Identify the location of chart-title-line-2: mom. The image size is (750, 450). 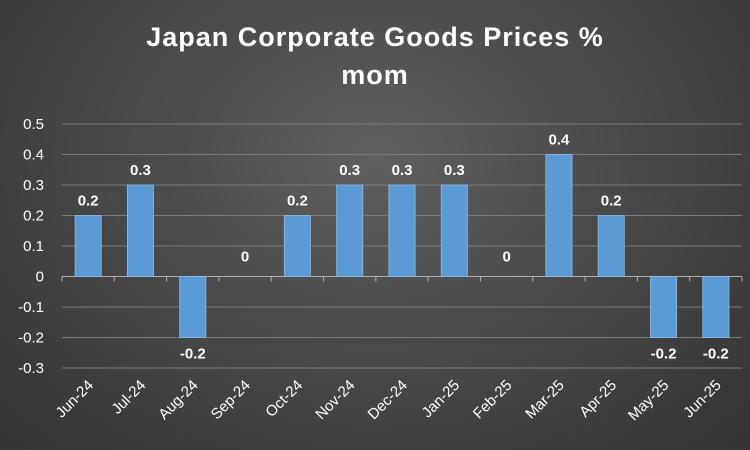
(375, 75).